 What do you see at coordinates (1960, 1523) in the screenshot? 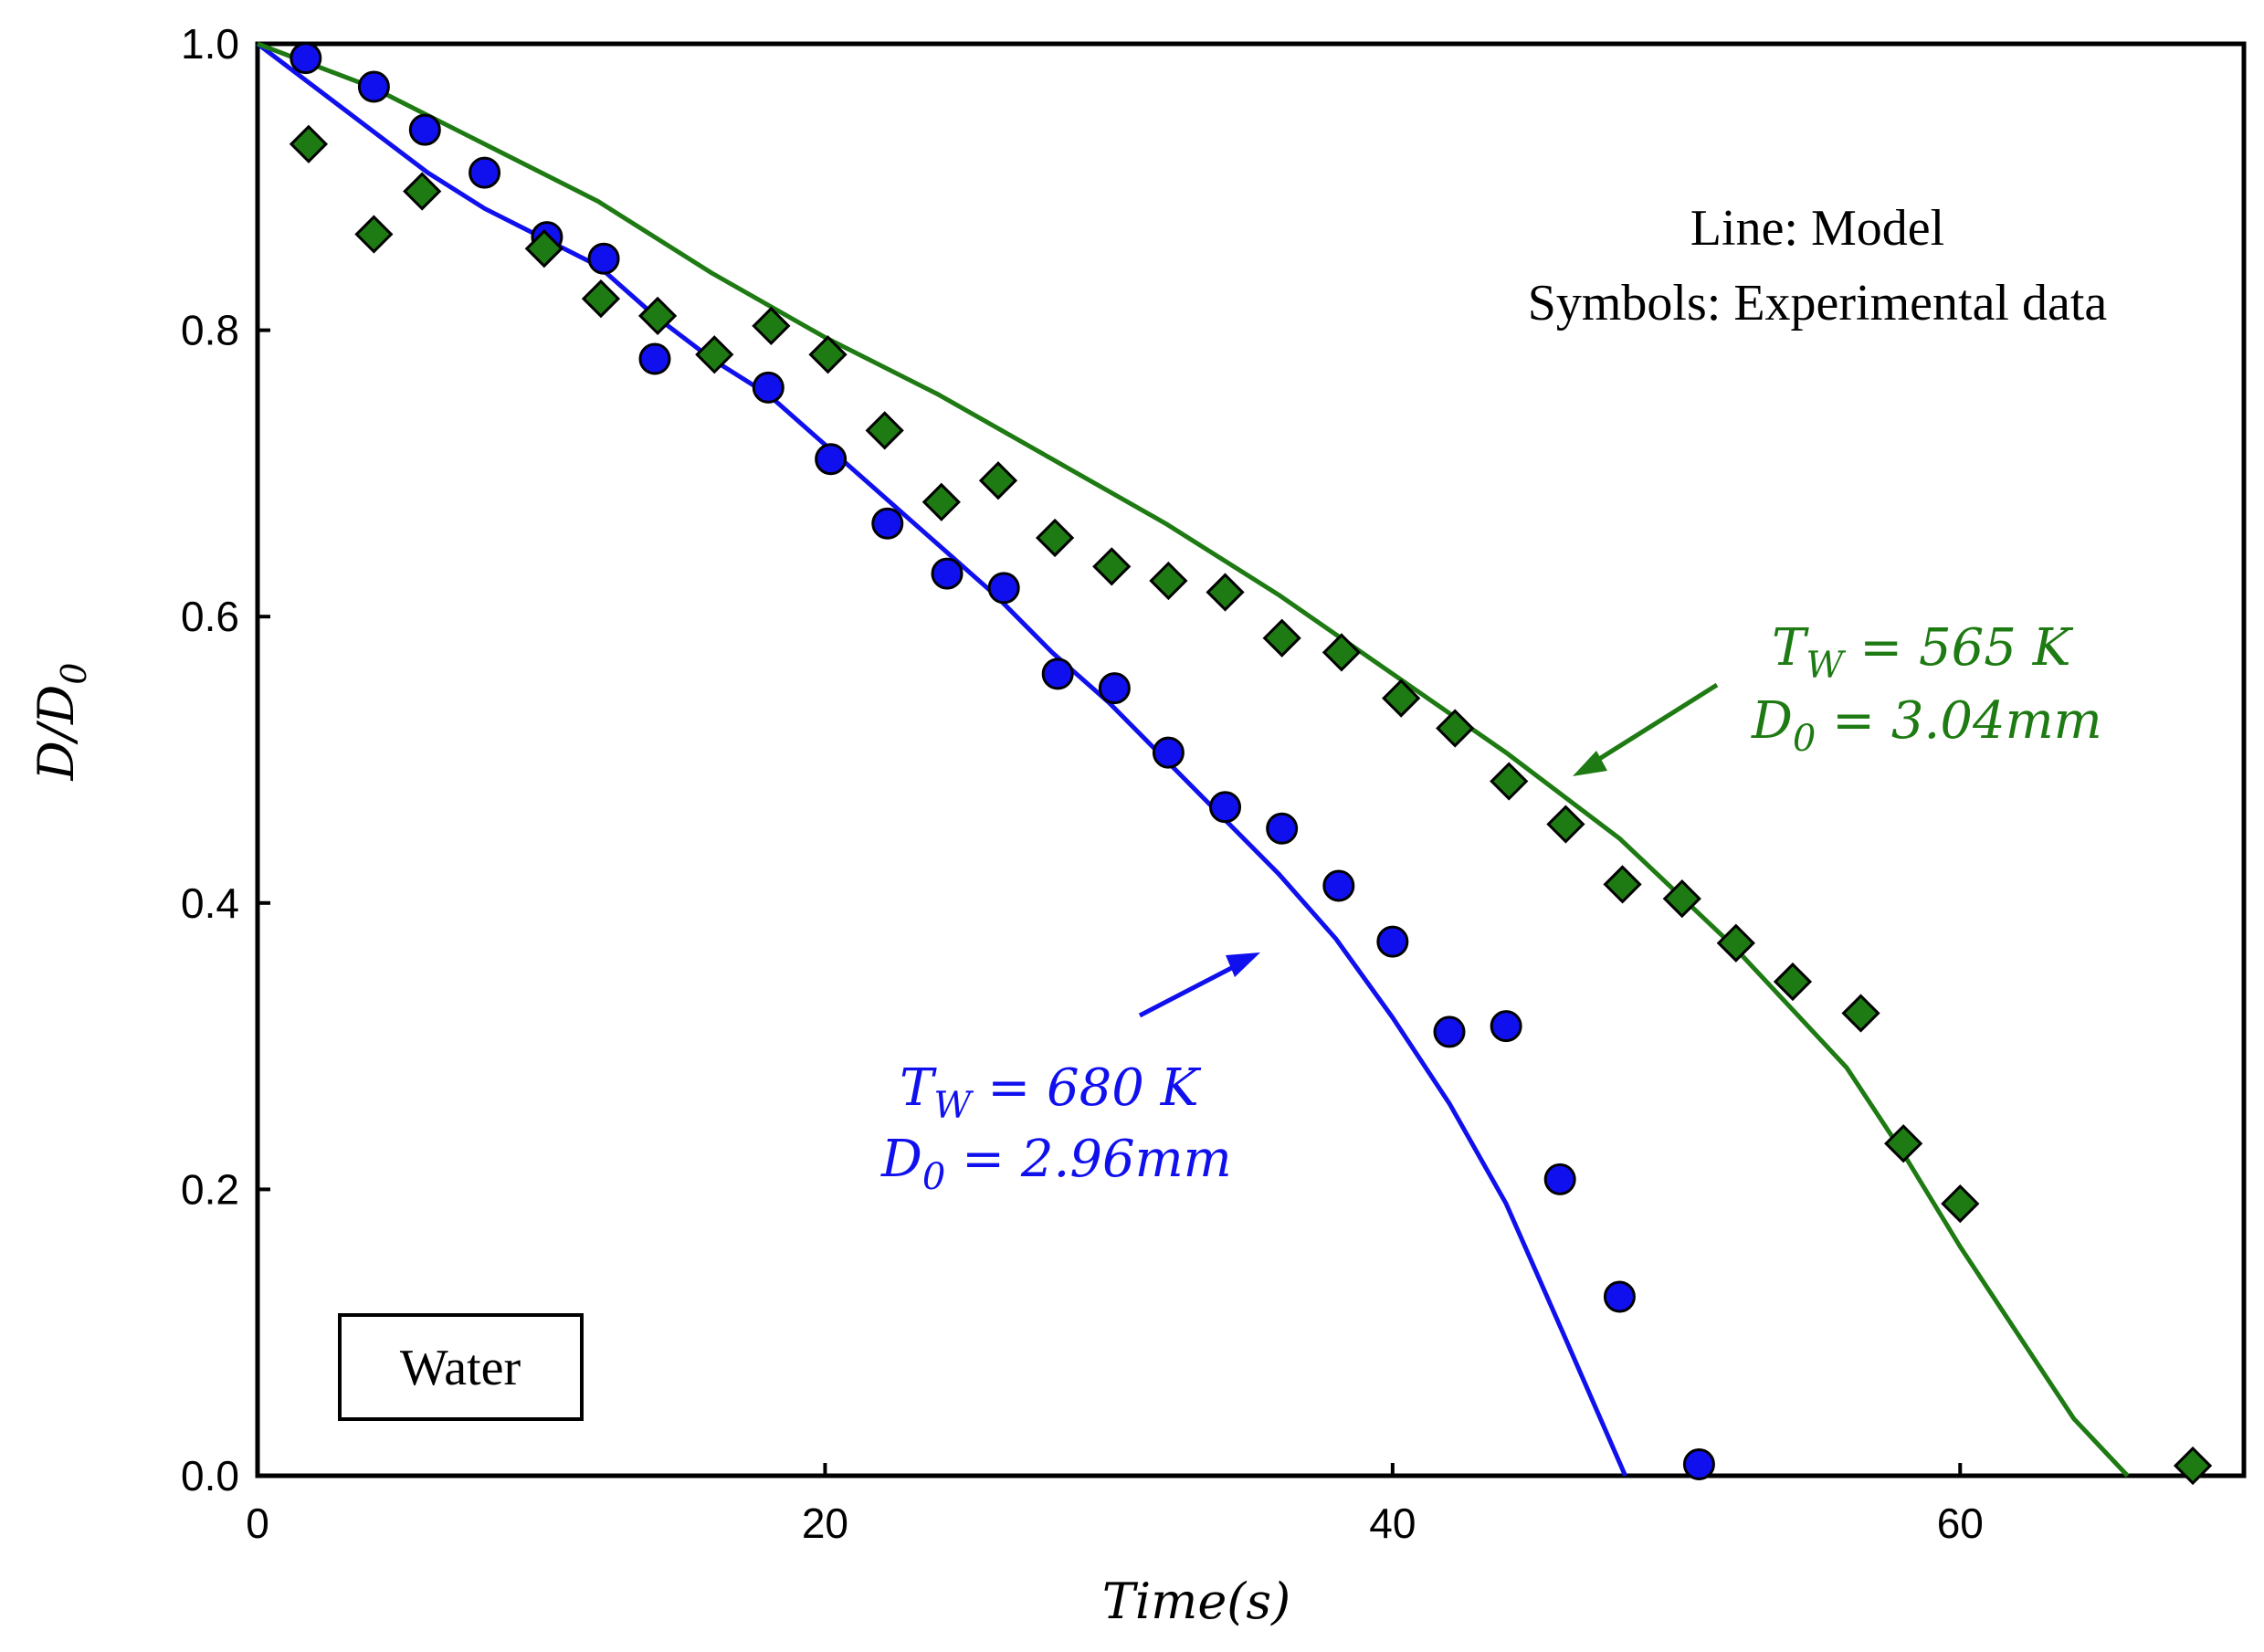
I see `x-tick-label: 60` at bounding box center [1960, 1523].